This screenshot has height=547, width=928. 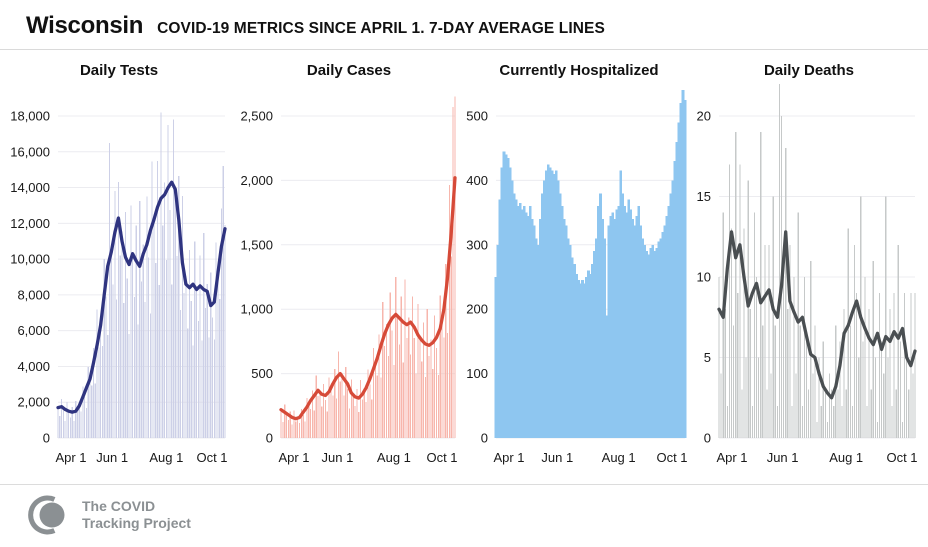 I want to click on svg-text: 20, so click(x=704, y=116).